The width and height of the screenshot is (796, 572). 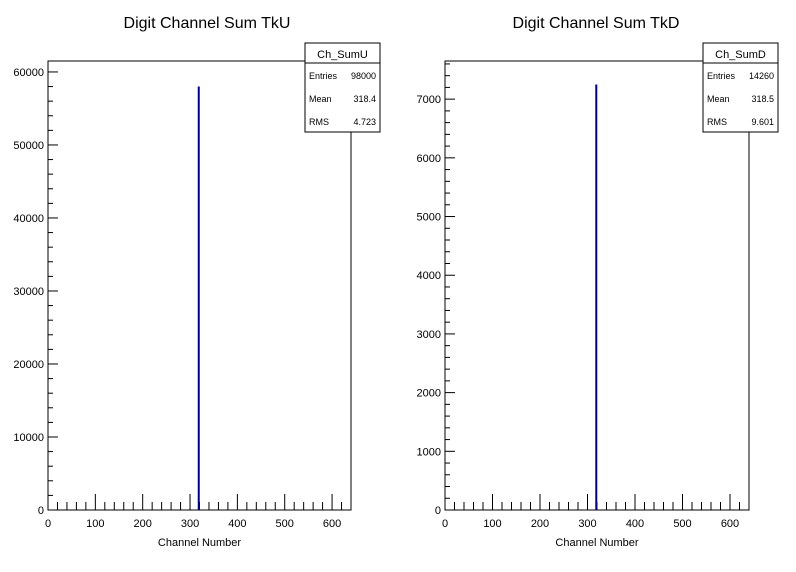 I want to click on stats-value: 4.723, so click(x=364, y=122).